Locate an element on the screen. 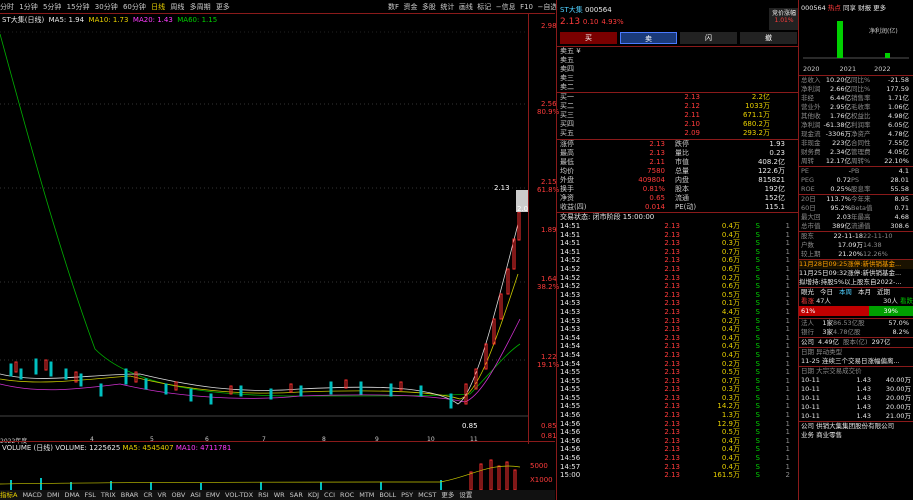 The image size is (913, 500). indicator-tab: 更多 is located at coordinates (448, 495).